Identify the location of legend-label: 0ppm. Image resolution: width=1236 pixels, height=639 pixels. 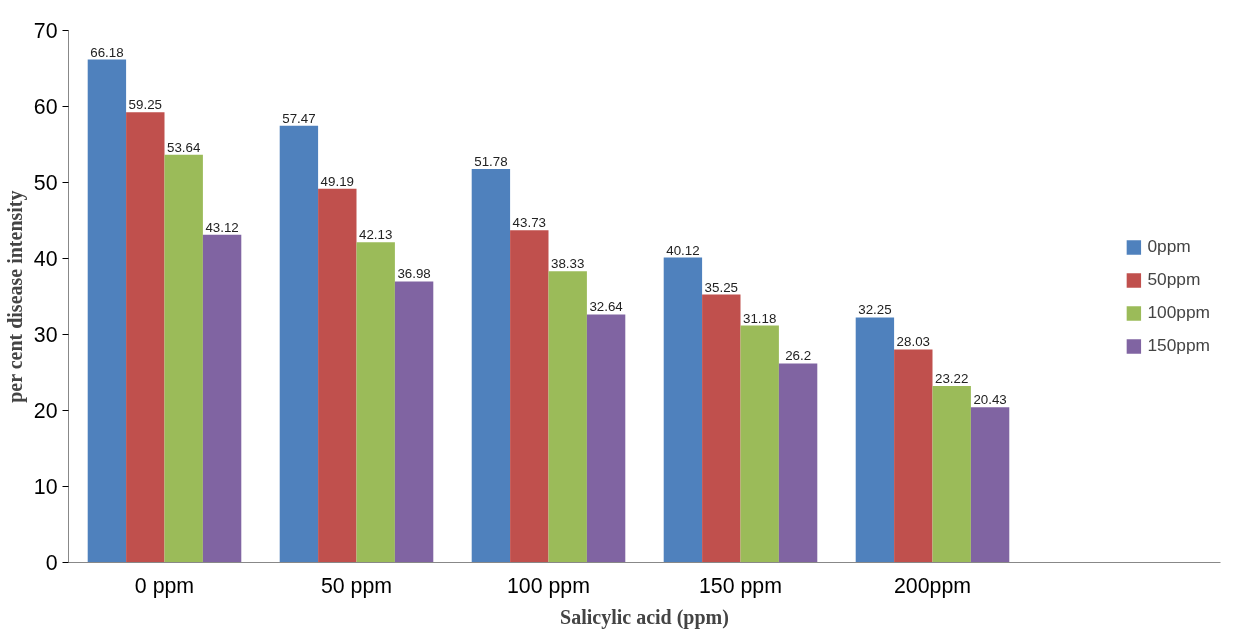
(1169, 246).